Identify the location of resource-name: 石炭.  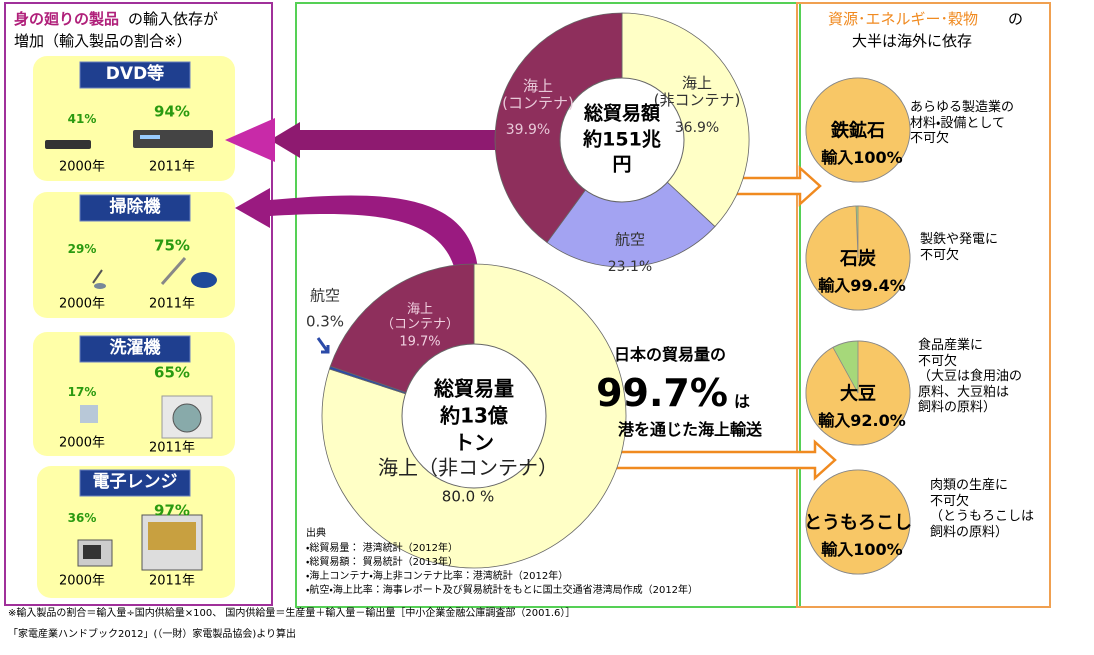
(858, 259).